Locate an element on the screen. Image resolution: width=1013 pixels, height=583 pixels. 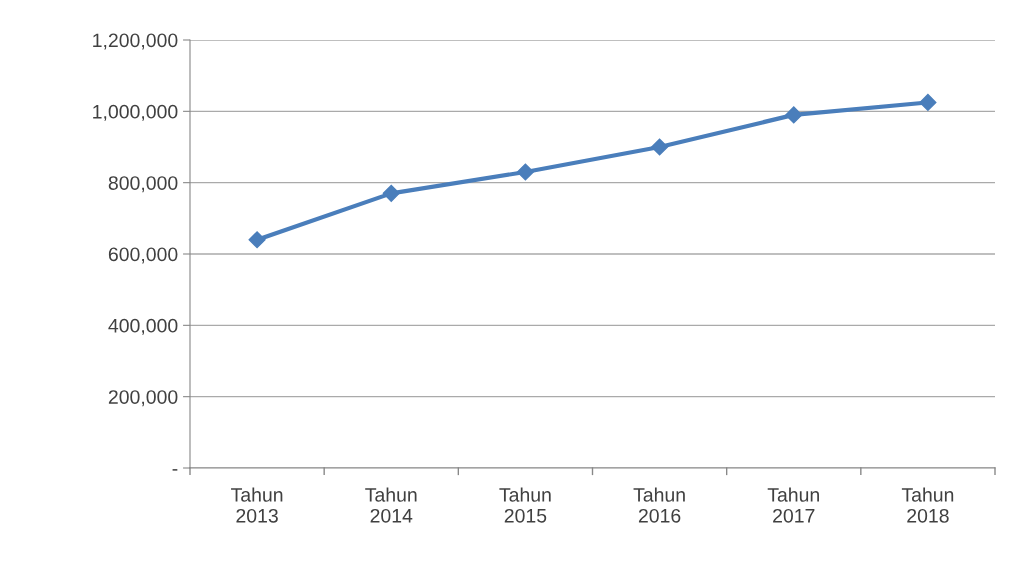
y-tick-label: 600,000 is located at coordinates (143, 255).